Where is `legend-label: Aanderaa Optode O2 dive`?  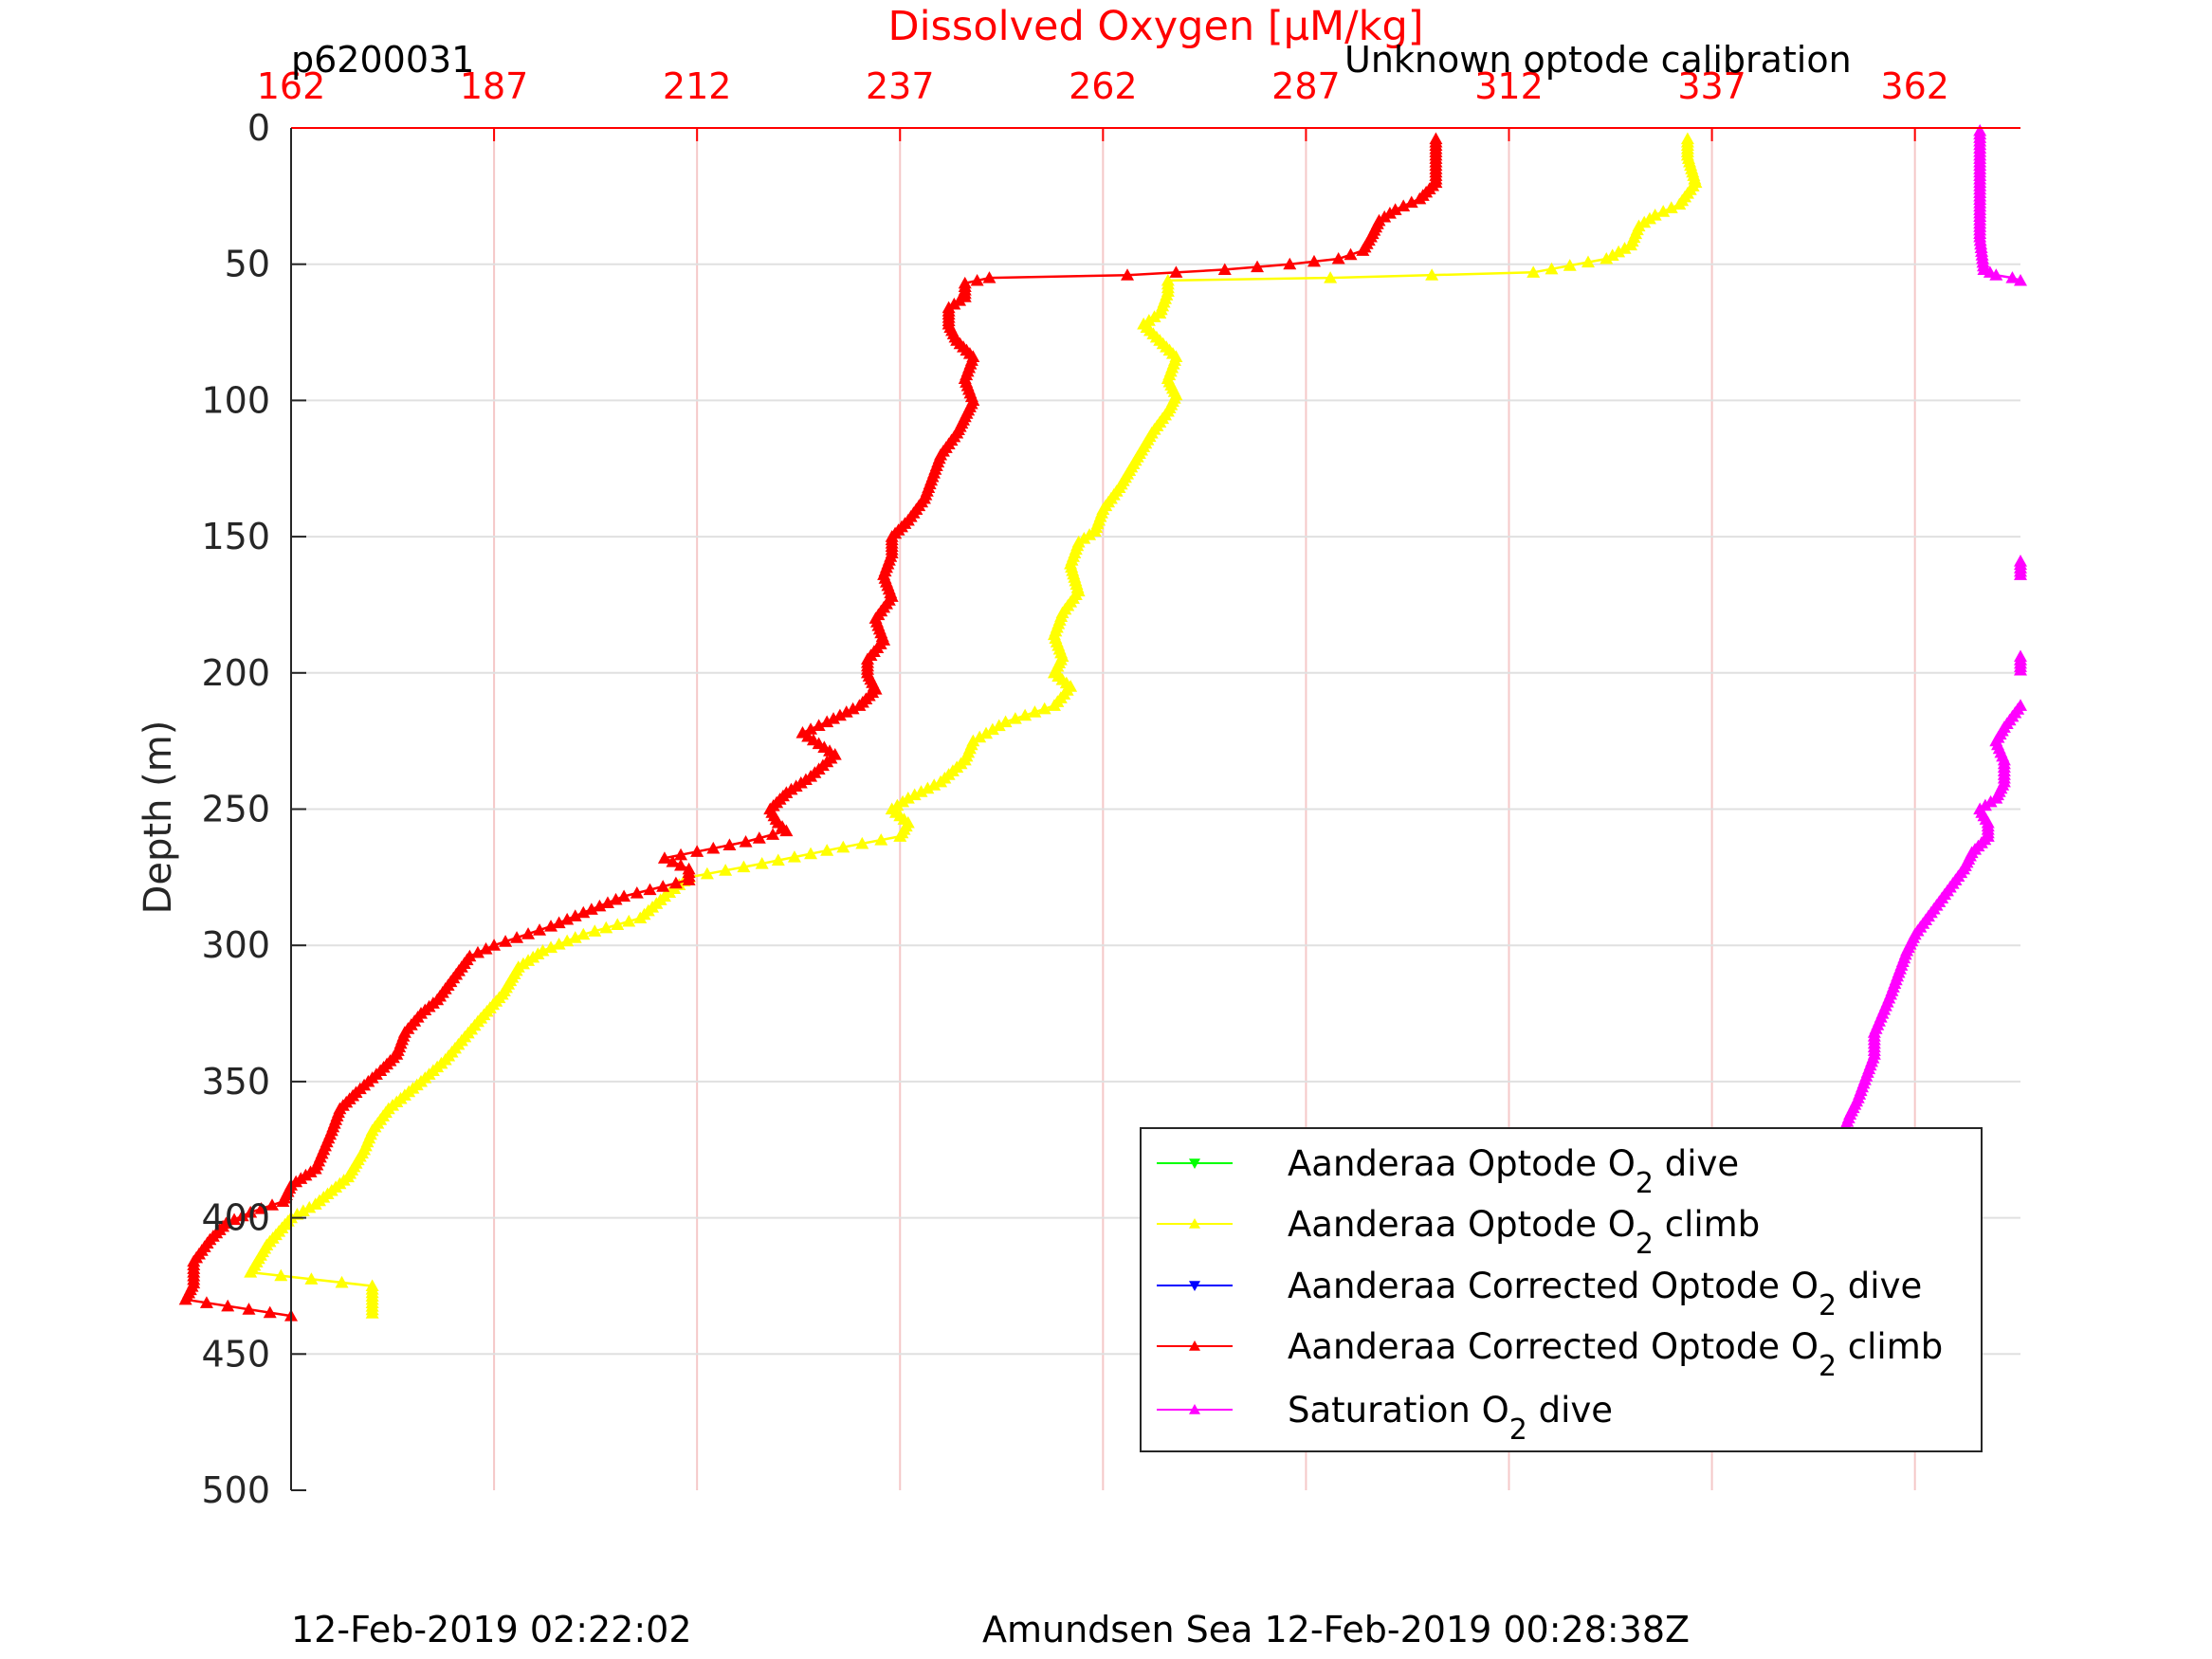 legend-label: Aanderaa Optode O2 dive is located at coordinates (1513, 1171).